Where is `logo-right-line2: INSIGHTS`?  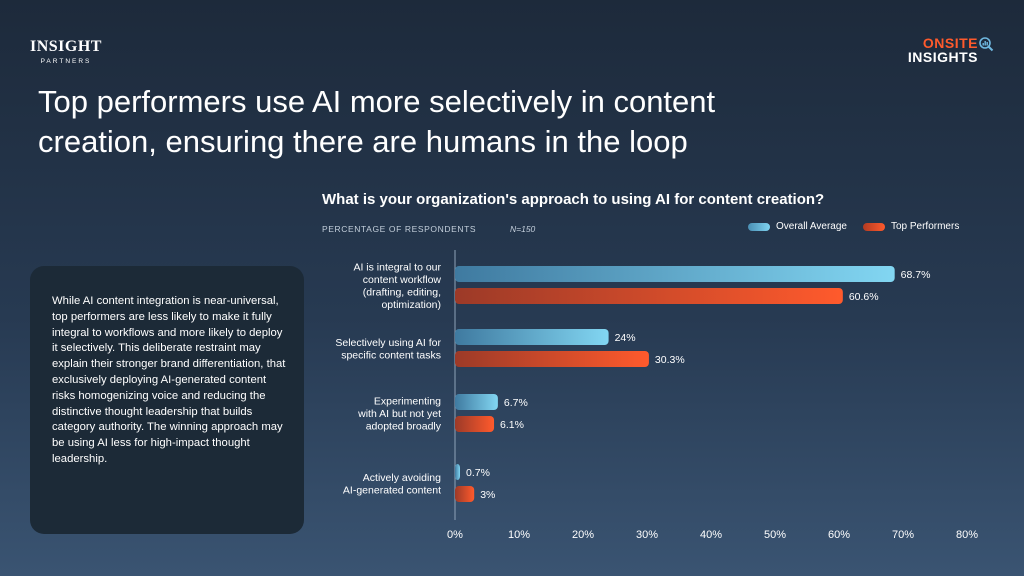
logo-right-line2: INSIGHTS is located at coordinates (942, 57).